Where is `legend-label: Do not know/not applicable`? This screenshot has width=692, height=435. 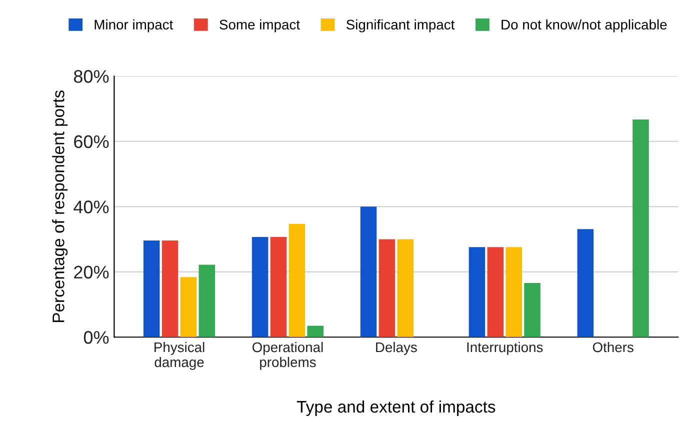
legend-label: Do not know/not applicable is located at coordinates (584, 25).